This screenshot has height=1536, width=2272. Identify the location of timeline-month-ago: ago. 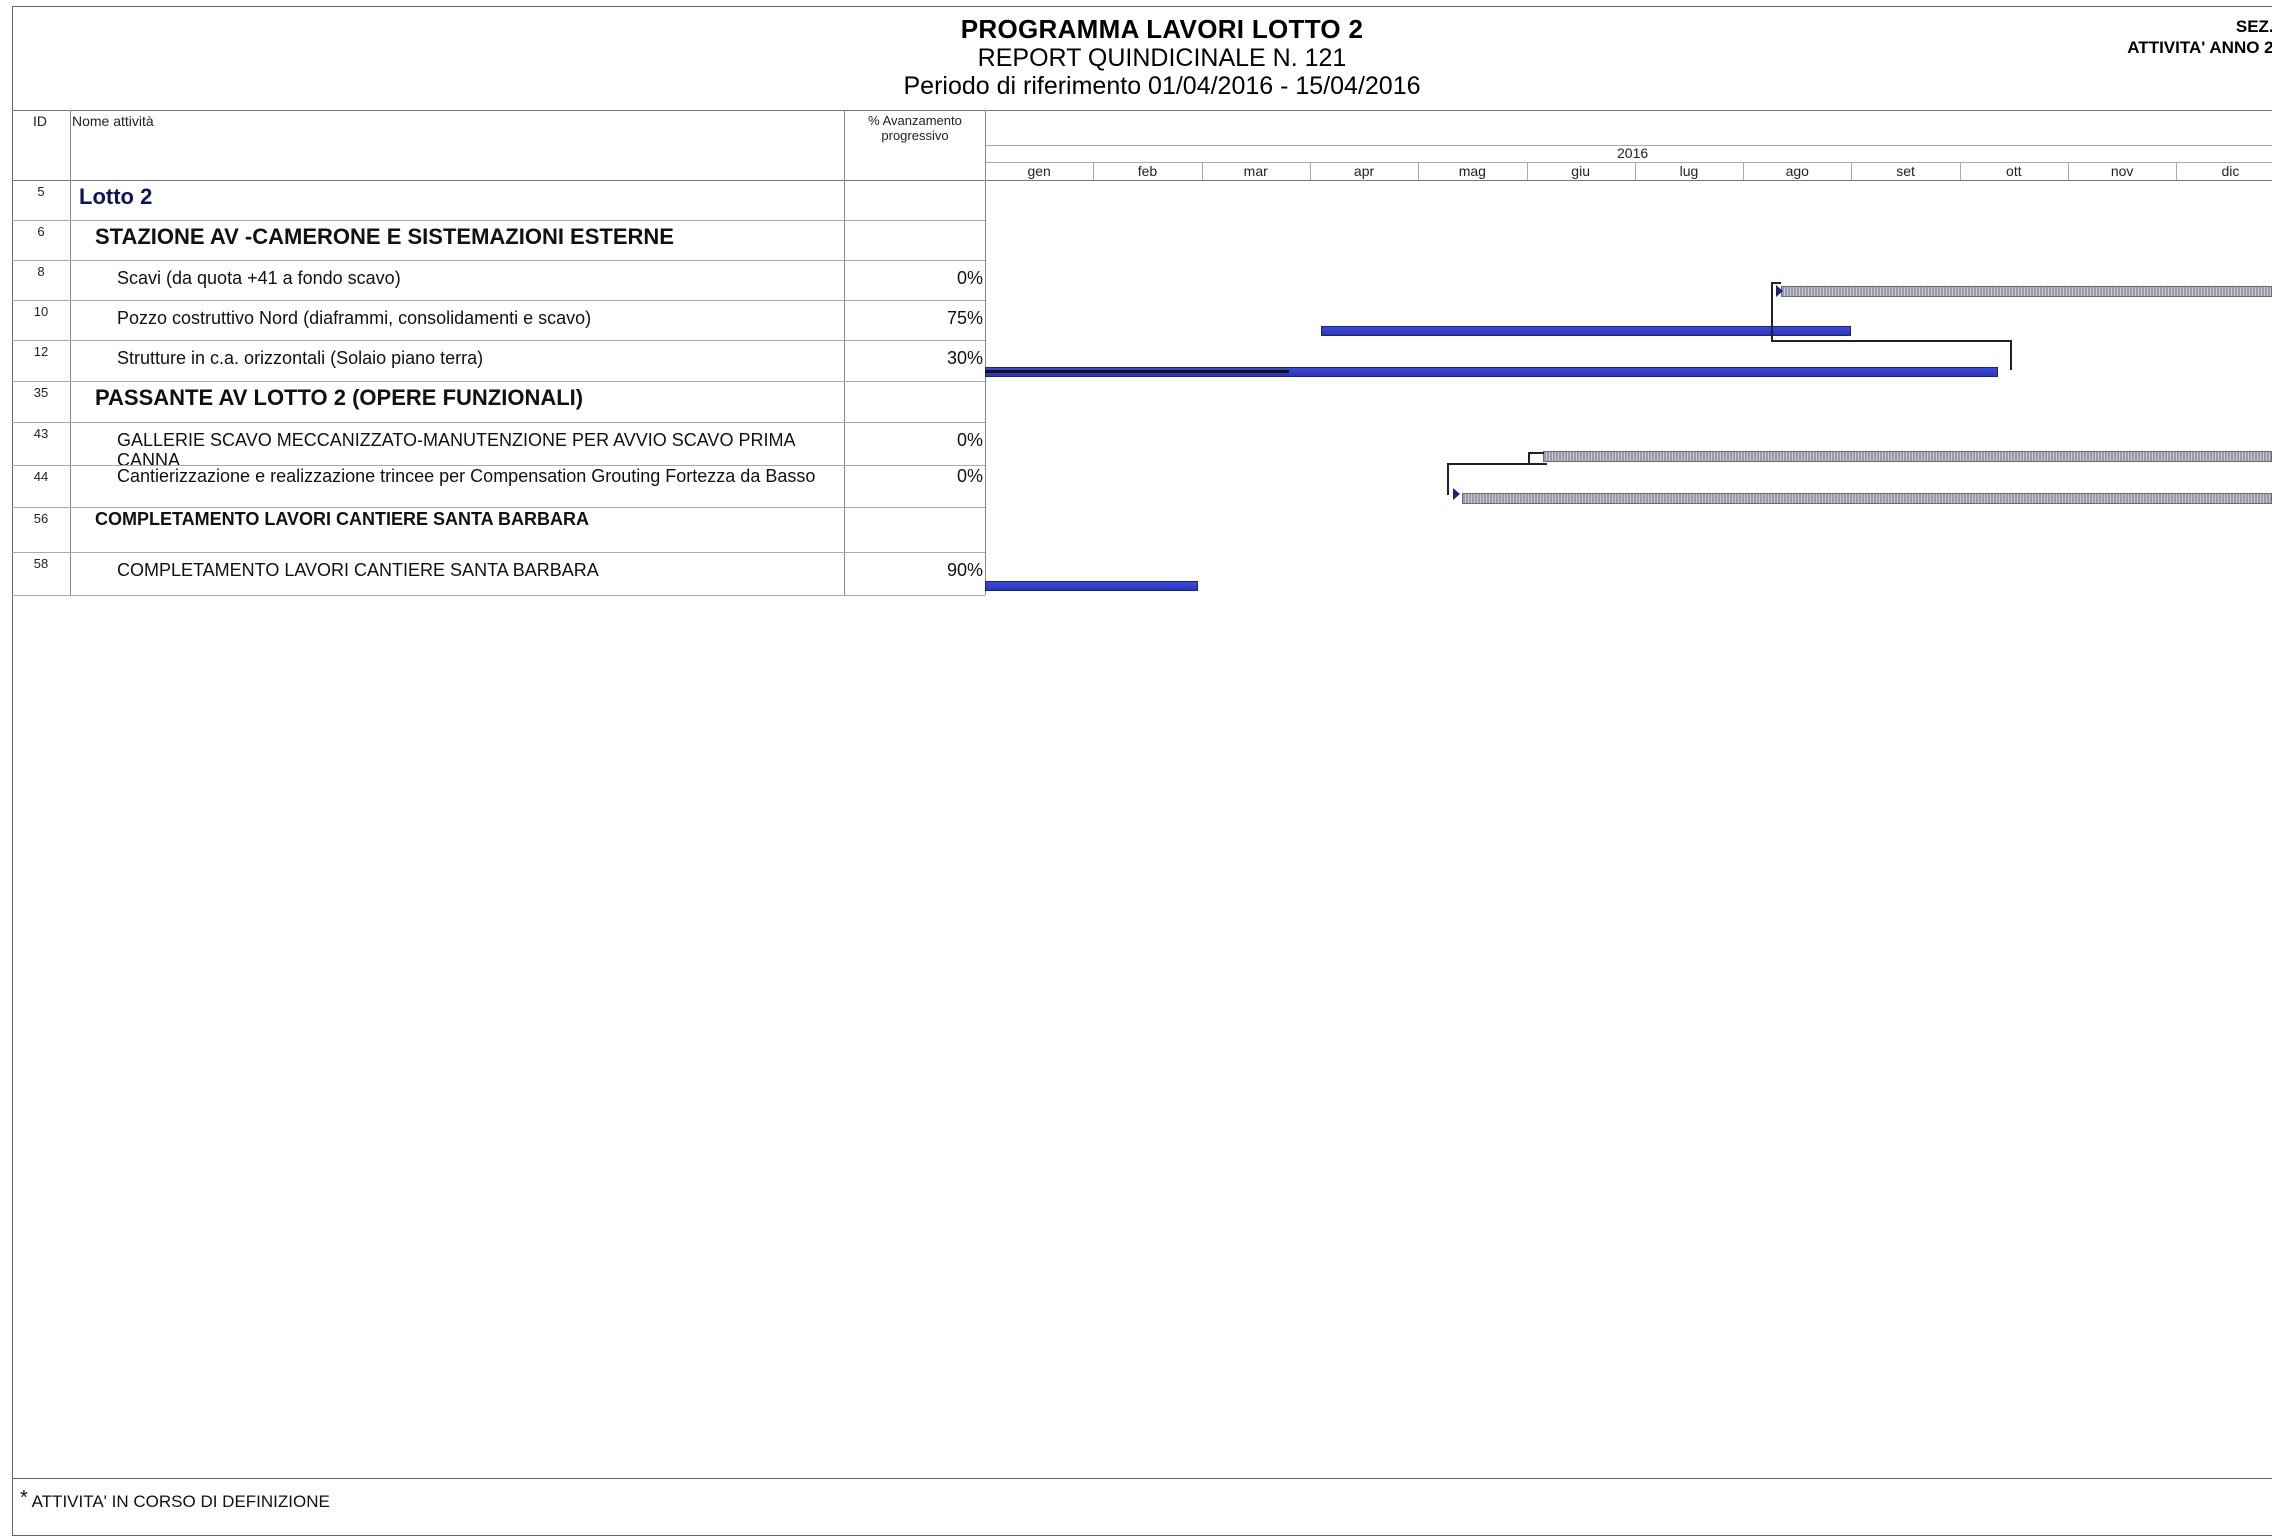
(1797, 171).